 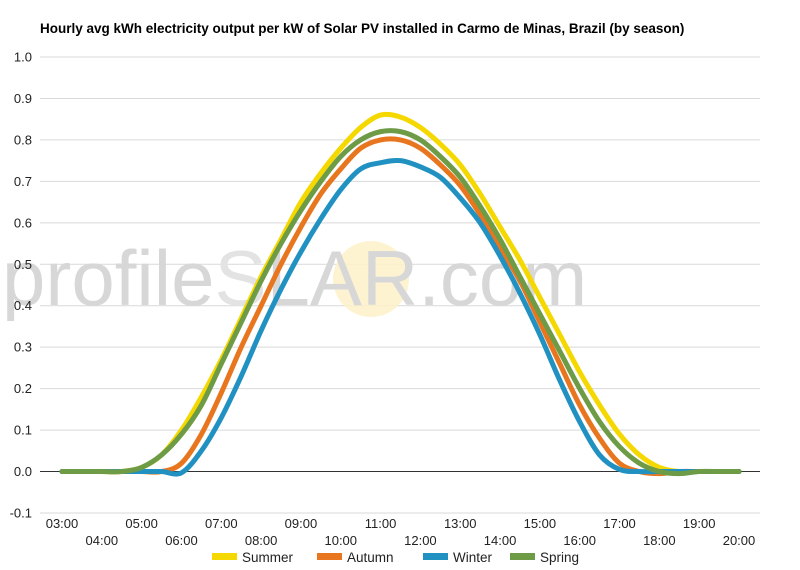 I want to click on x-tick-label: 04:00, so click(x=102, y=540).